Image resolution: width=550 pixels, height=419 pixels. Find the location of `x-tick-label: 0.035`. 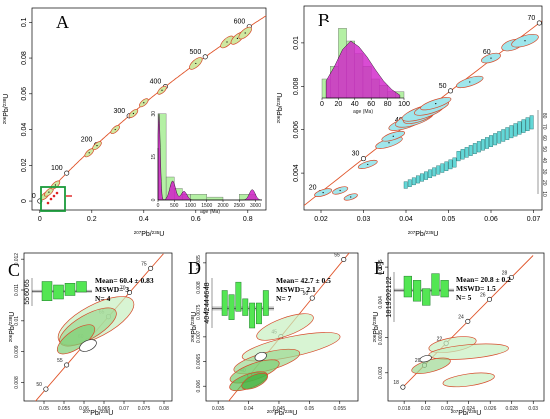

x-tick-label: 0.035 is located at coordinates (218, 409).